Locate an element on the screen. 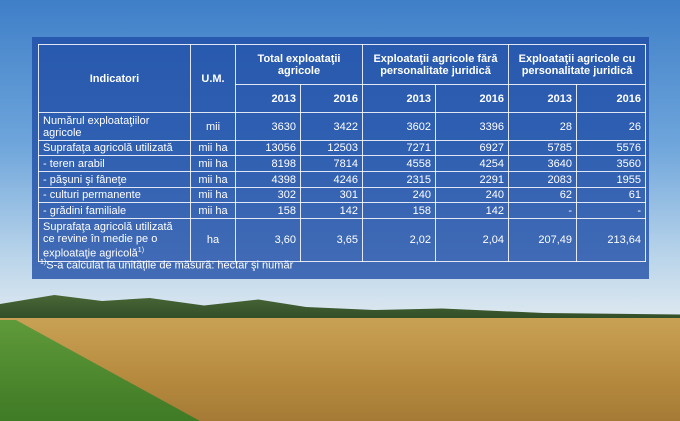 The image size is (680, 421). cell-value: 5576 is located at coordinates (611, 148).